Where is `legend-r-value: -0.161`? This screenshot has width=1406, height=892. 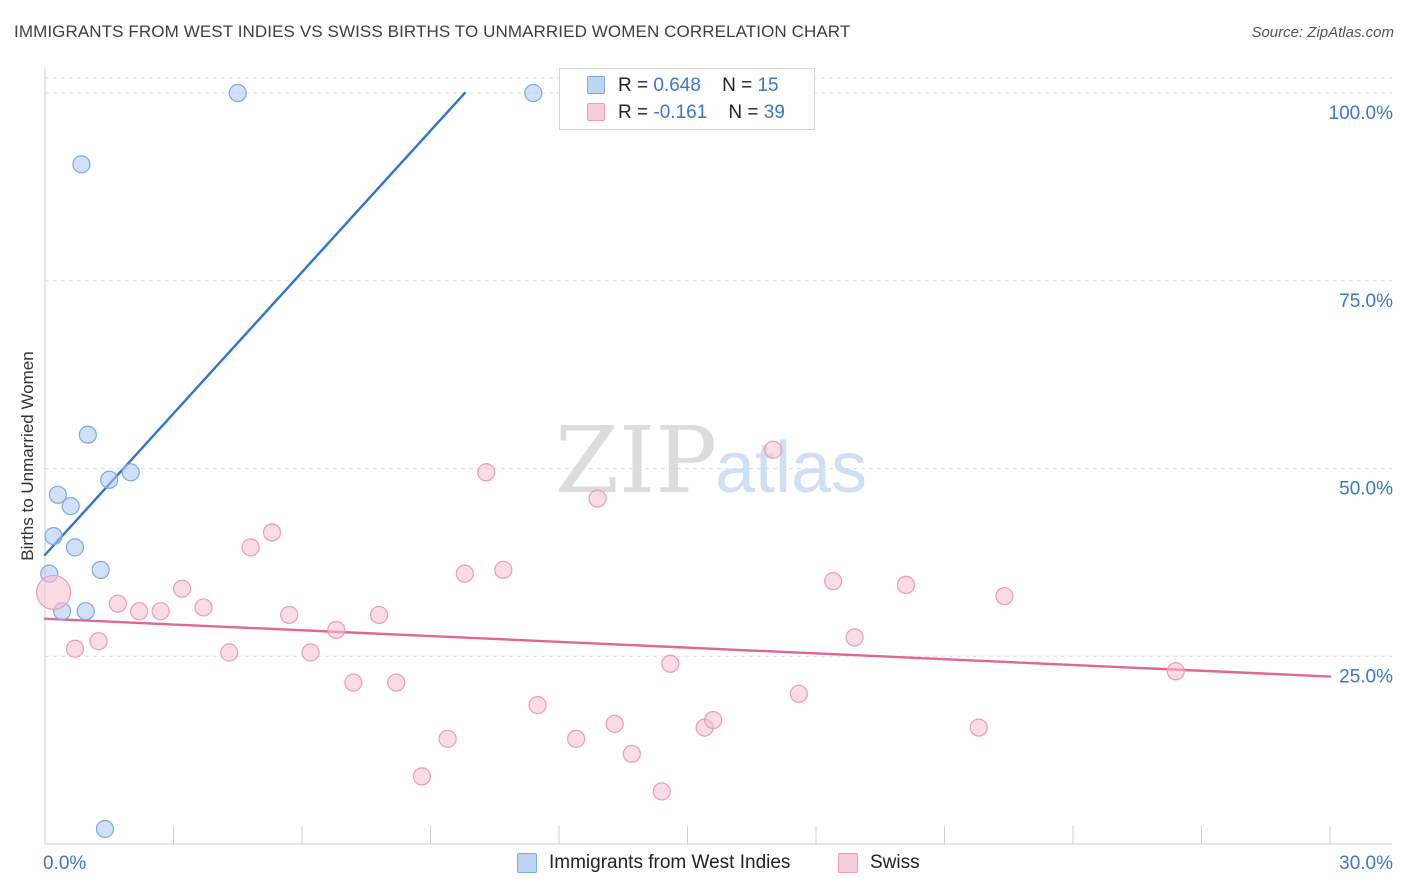
legend-r-value: -0.161 is located at coordinates (680, 112).